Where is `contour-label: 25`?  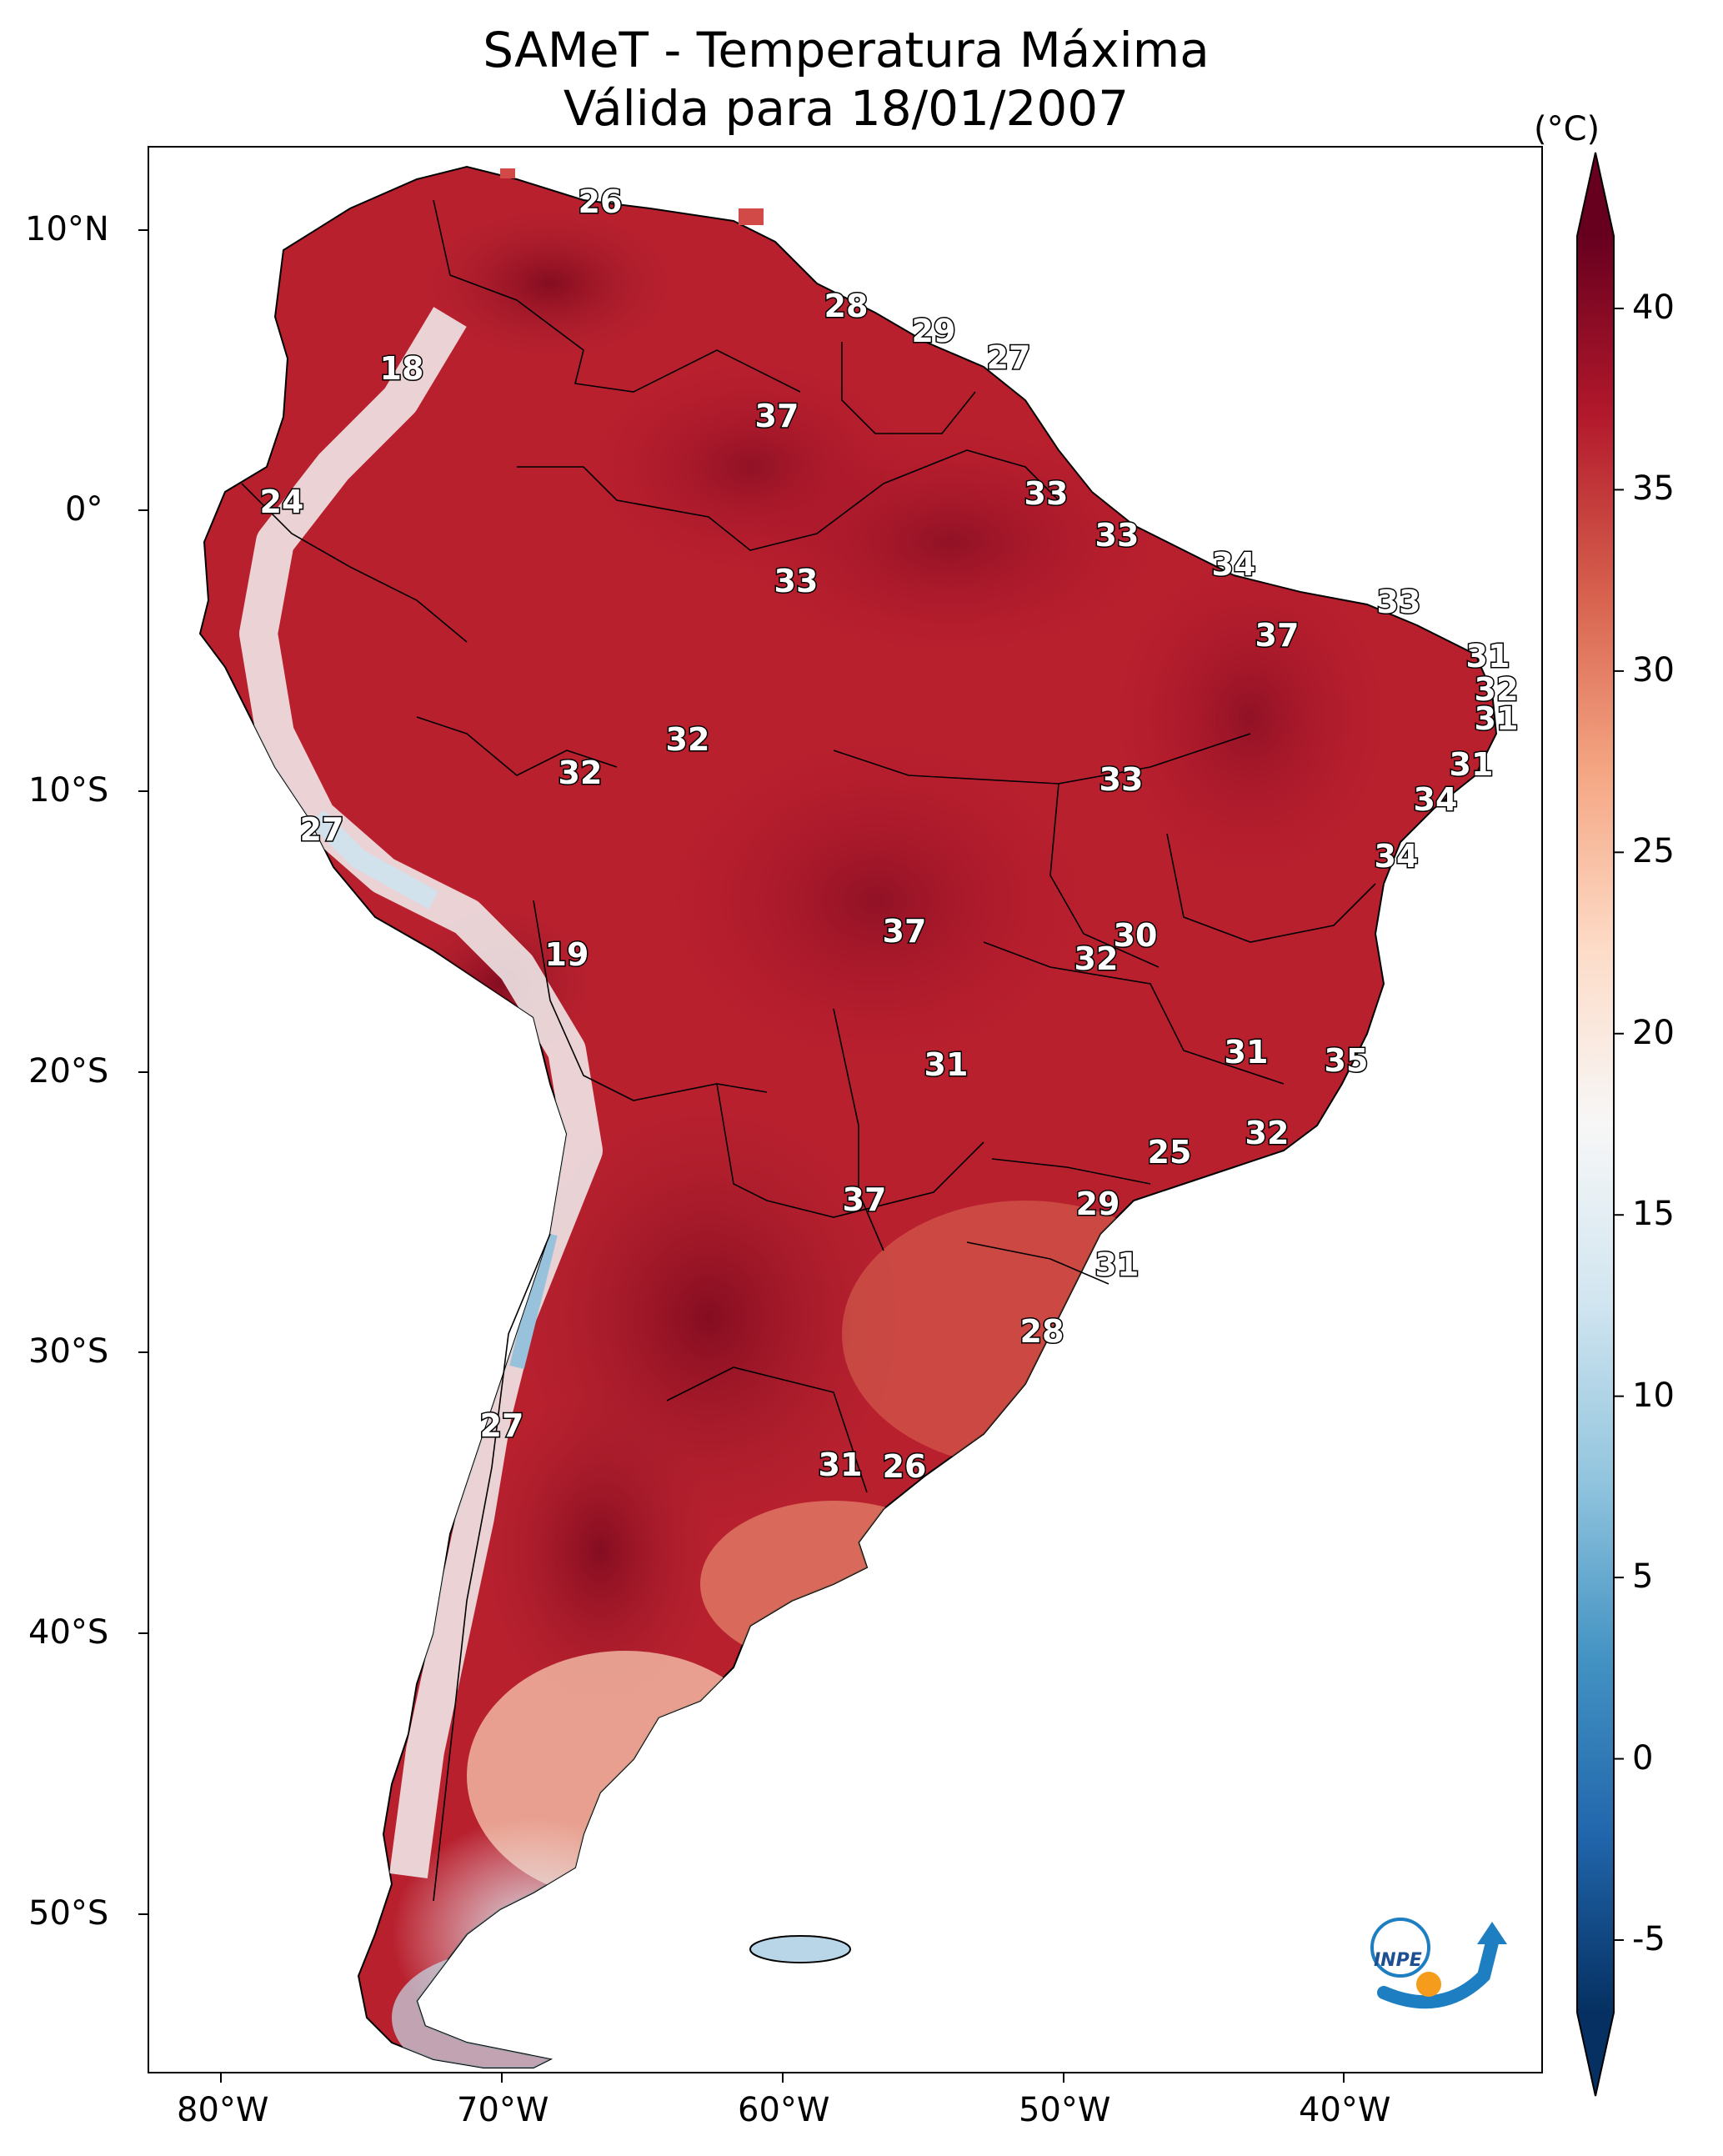 contour-label: 25 is located at coordinates (1170, 1152).